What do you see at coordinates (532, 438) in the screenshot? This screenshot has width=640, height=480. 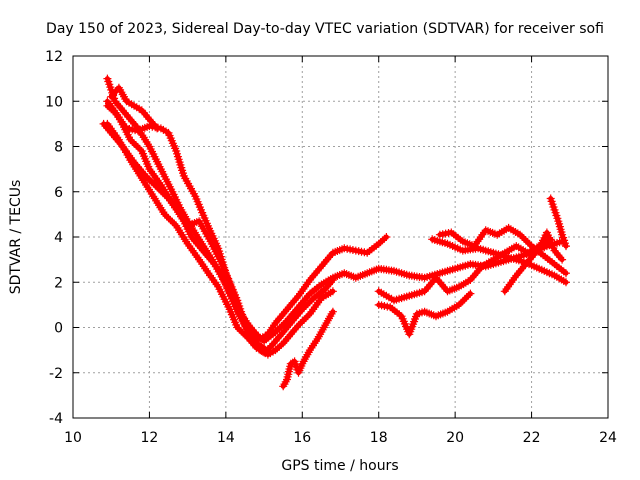 I see `x-tick-label: 22` at bounding box center [532, 438].